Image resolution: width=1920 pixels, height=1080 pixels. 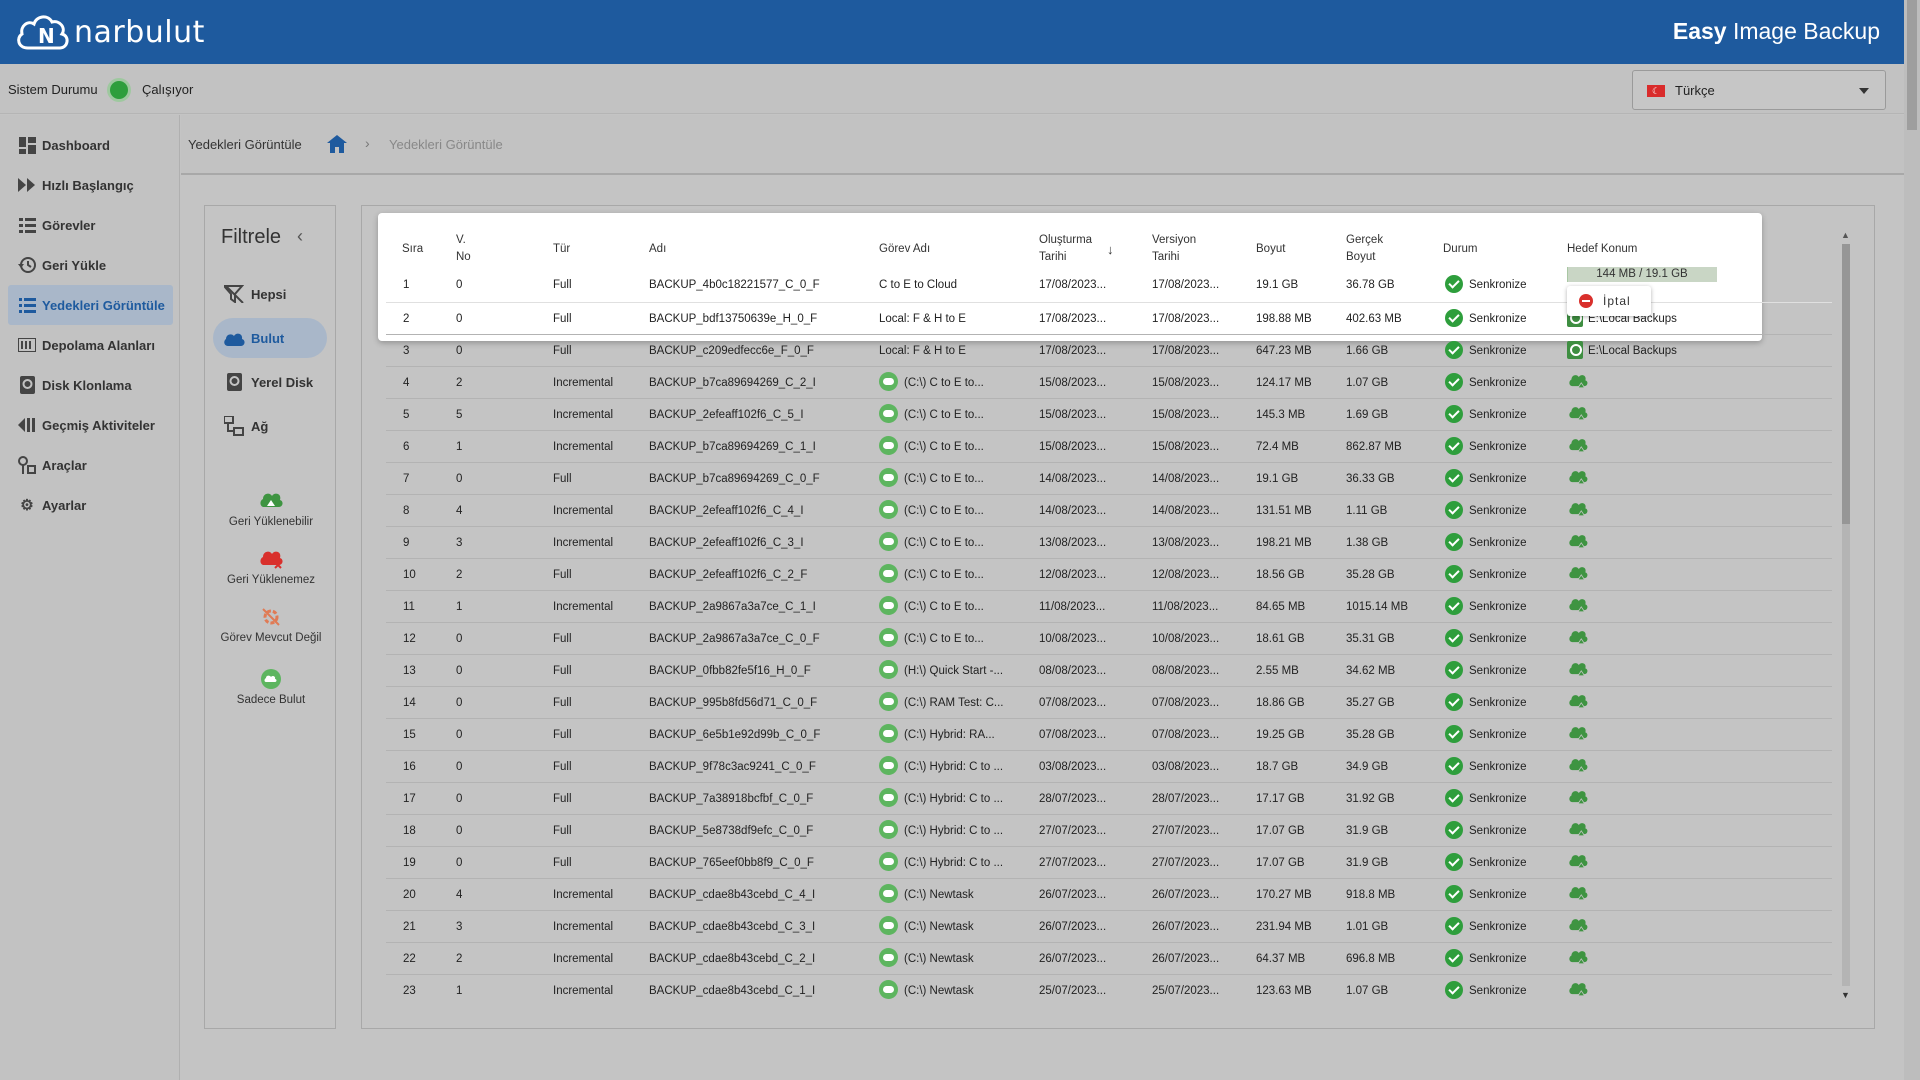 I want to click on cancel-button: İptal, so click(x=1609, y=301).